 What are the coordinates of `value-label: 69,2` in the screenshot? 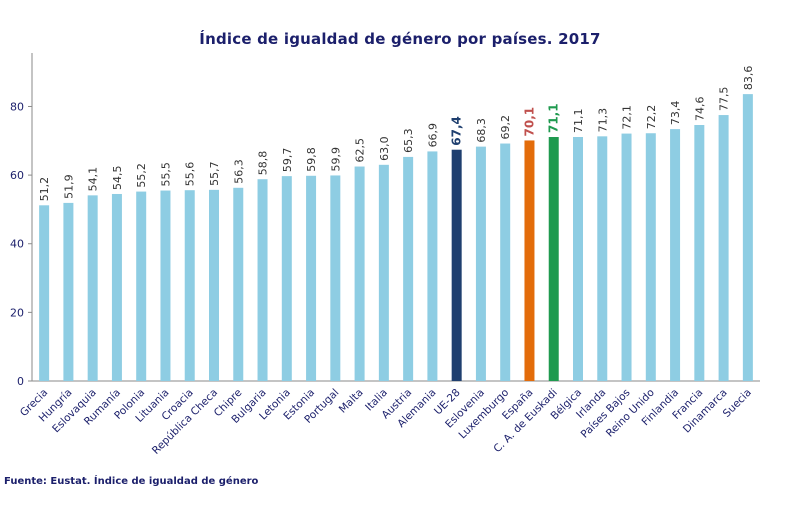 It's located at (505, 127).